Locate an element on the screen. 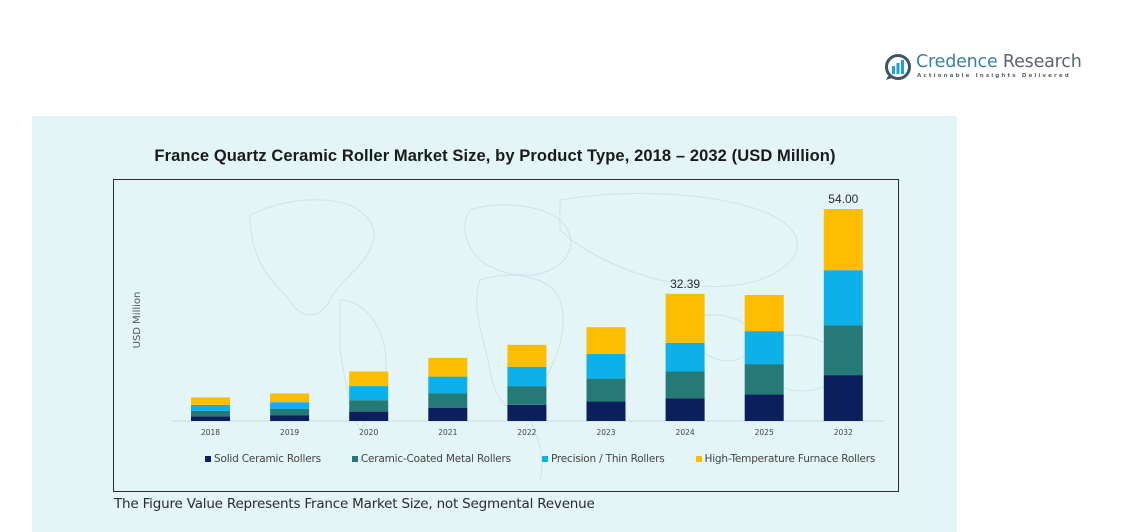 The image size is (1135, 532). brand-name-part2: Research is located at coordinates (1039, 62).